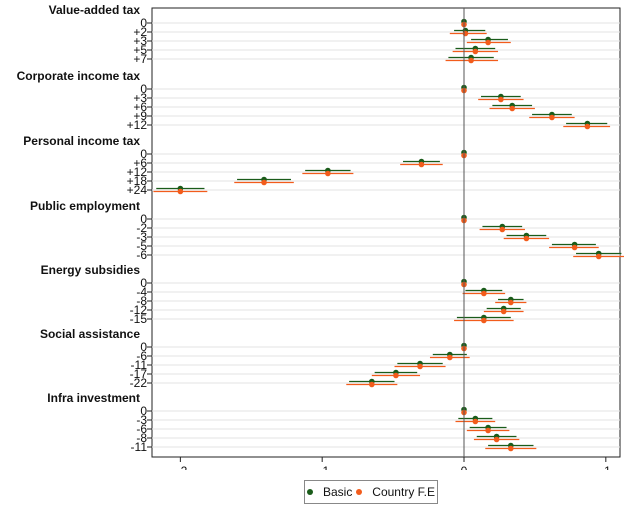 This screenshot has width=624, height=506. What do you see at coordinates (403, 492) in the screenshot?
I see `legend-label-country-fe: Country F.E` at bounding box center [403, 492].